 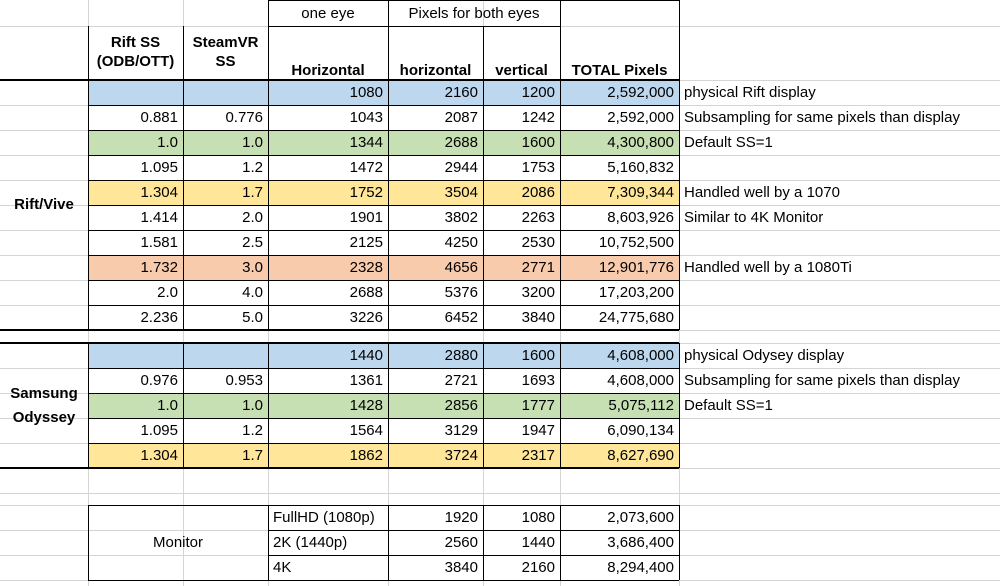 I want to click on cell-monitor-horizontal: 2560, so click(x=461, y=542).